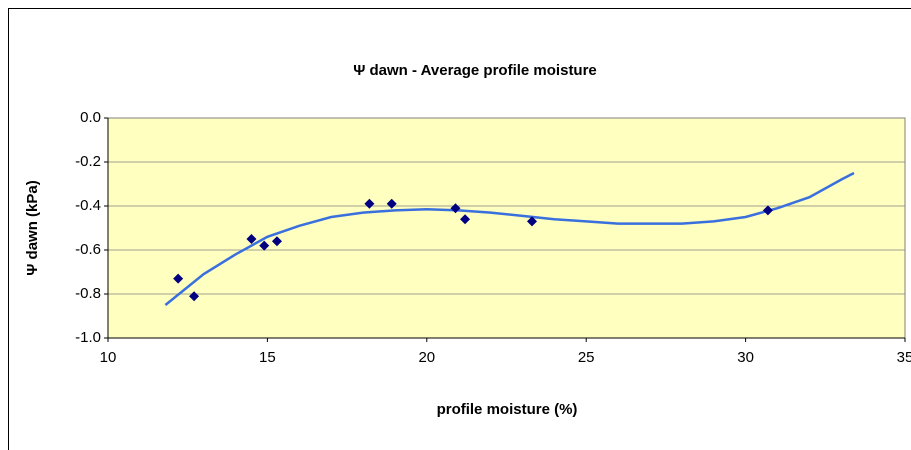  What do you see at coordinates (904, 357) in the screenshot?
I see `x-tick-label: 35` at bounding box center [904, 357].